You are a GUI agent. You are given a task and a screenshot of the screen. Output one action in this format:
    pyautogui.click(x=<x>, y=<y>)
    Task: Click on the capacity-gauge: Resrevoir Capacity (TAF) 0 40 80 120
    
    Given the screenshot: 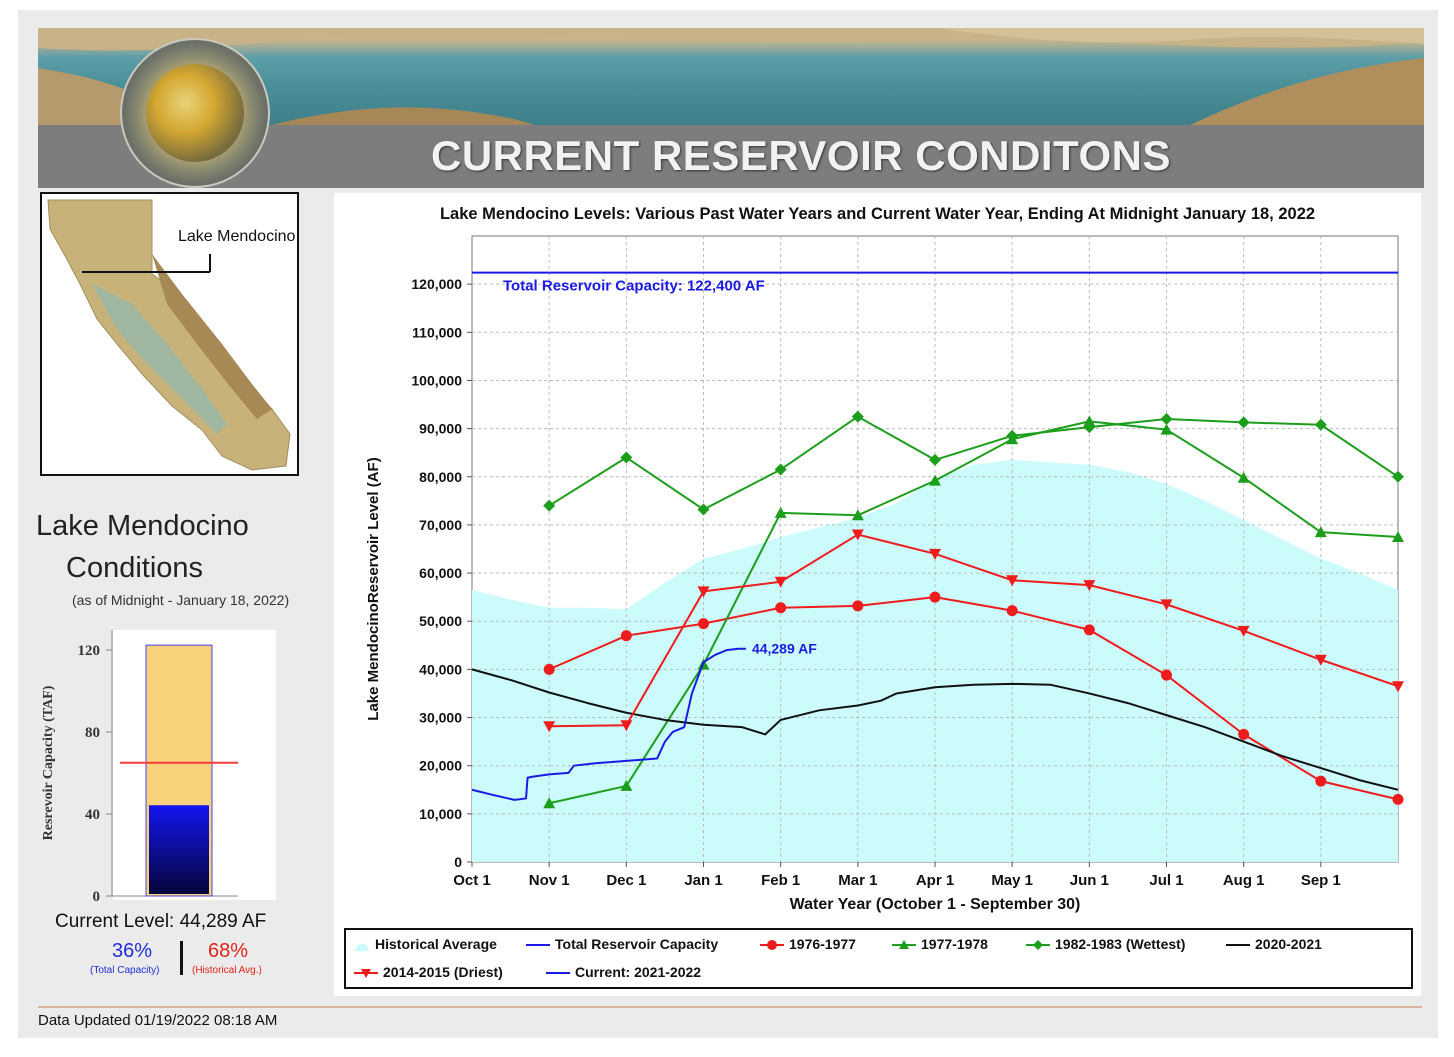 What is the action you would take?
    pyautogui.click(x=158, y=767)
    